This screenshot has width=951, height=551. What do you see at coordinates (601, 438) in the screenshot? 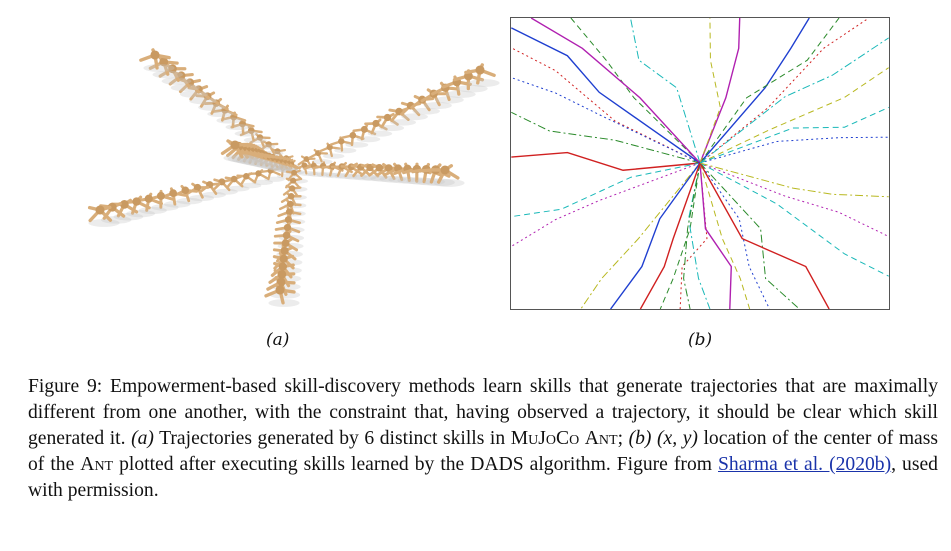
I see `caption-ant: Ant` at bounding box center [601, 438].